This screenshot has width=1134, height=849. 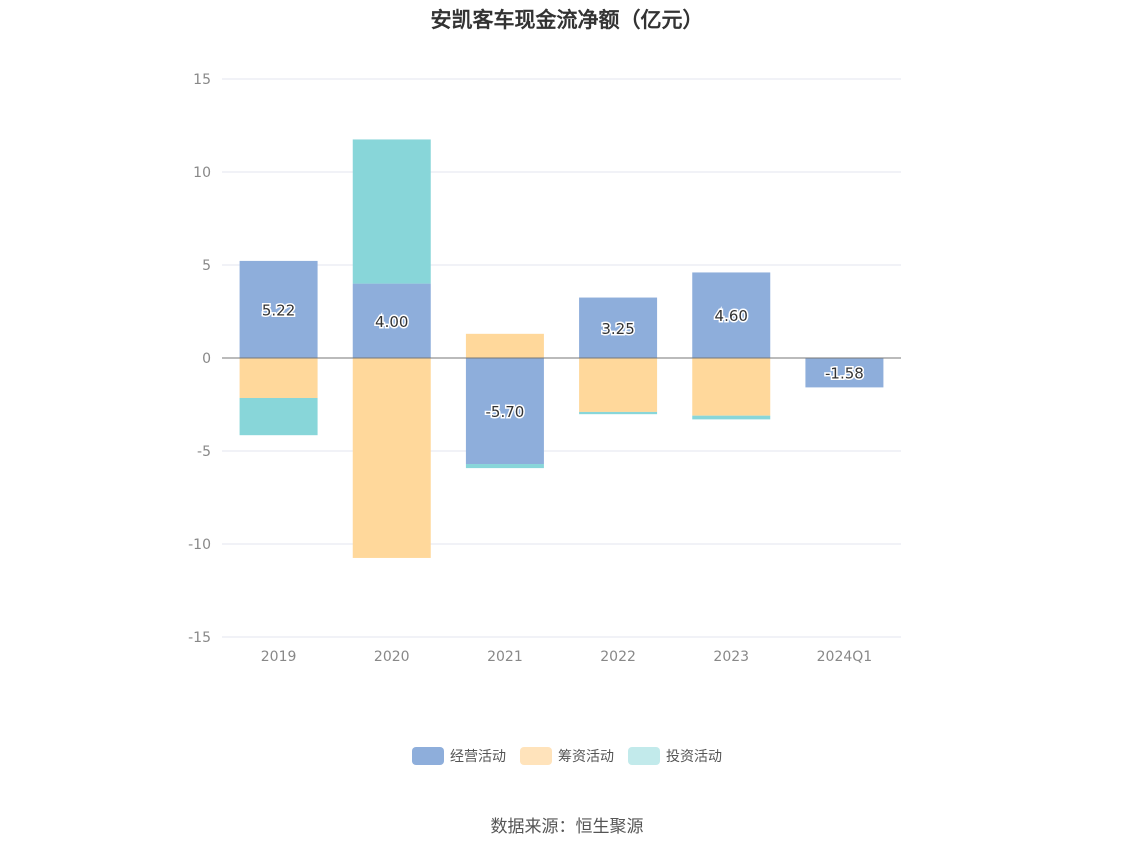 What do you see at coordinates (199, 545) in the screenshot?
I see `y-tick-label: -10` at bounding box center [199, 545].